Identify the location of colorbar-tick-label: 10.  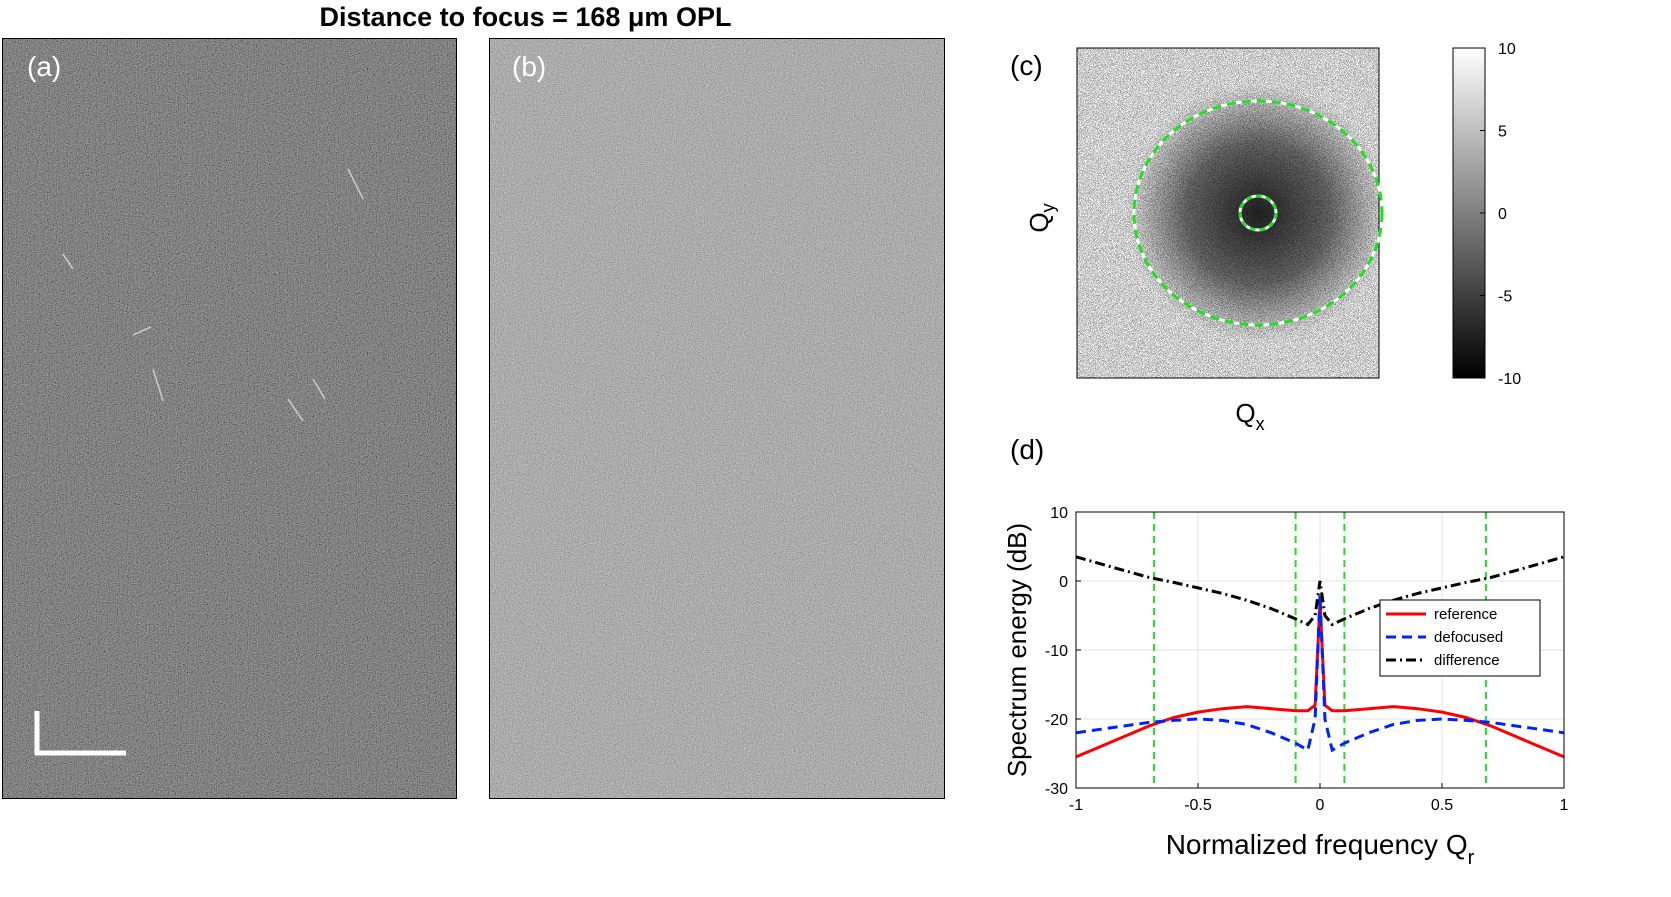
(1507, 49).